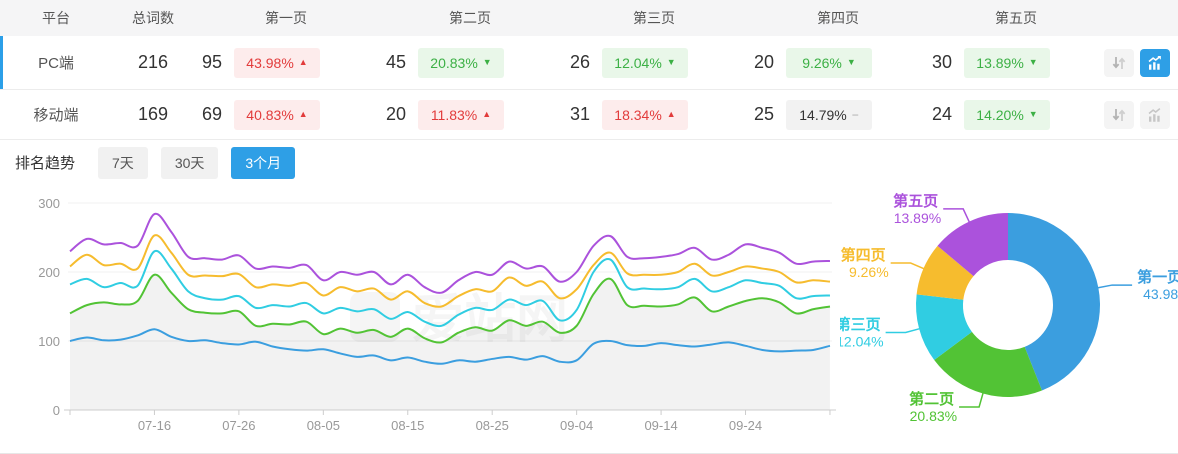 The height and width of the screenshot is (454, 1178). What do you see at coordinates (763, 114) in the screenshot?
I see `page4-count: 25` at bounding box center [763, 114].